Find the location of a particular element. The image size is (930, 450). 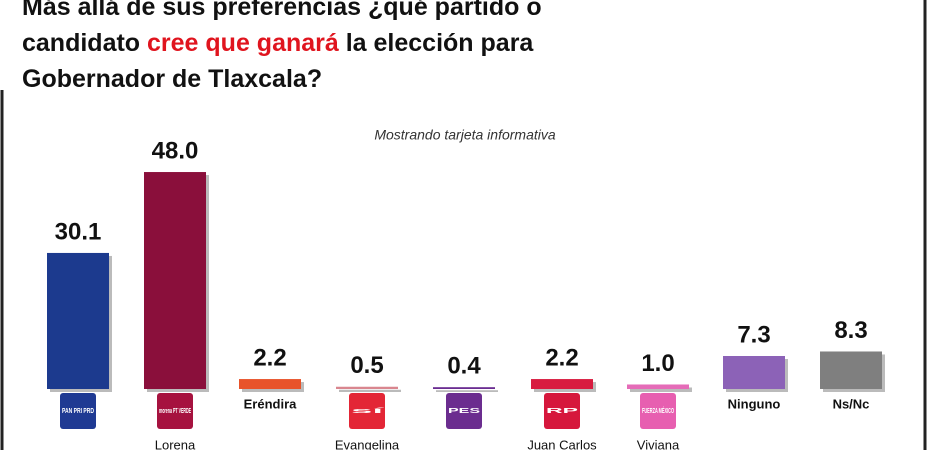

logo-text: RP is located at coordinates (562, 411).